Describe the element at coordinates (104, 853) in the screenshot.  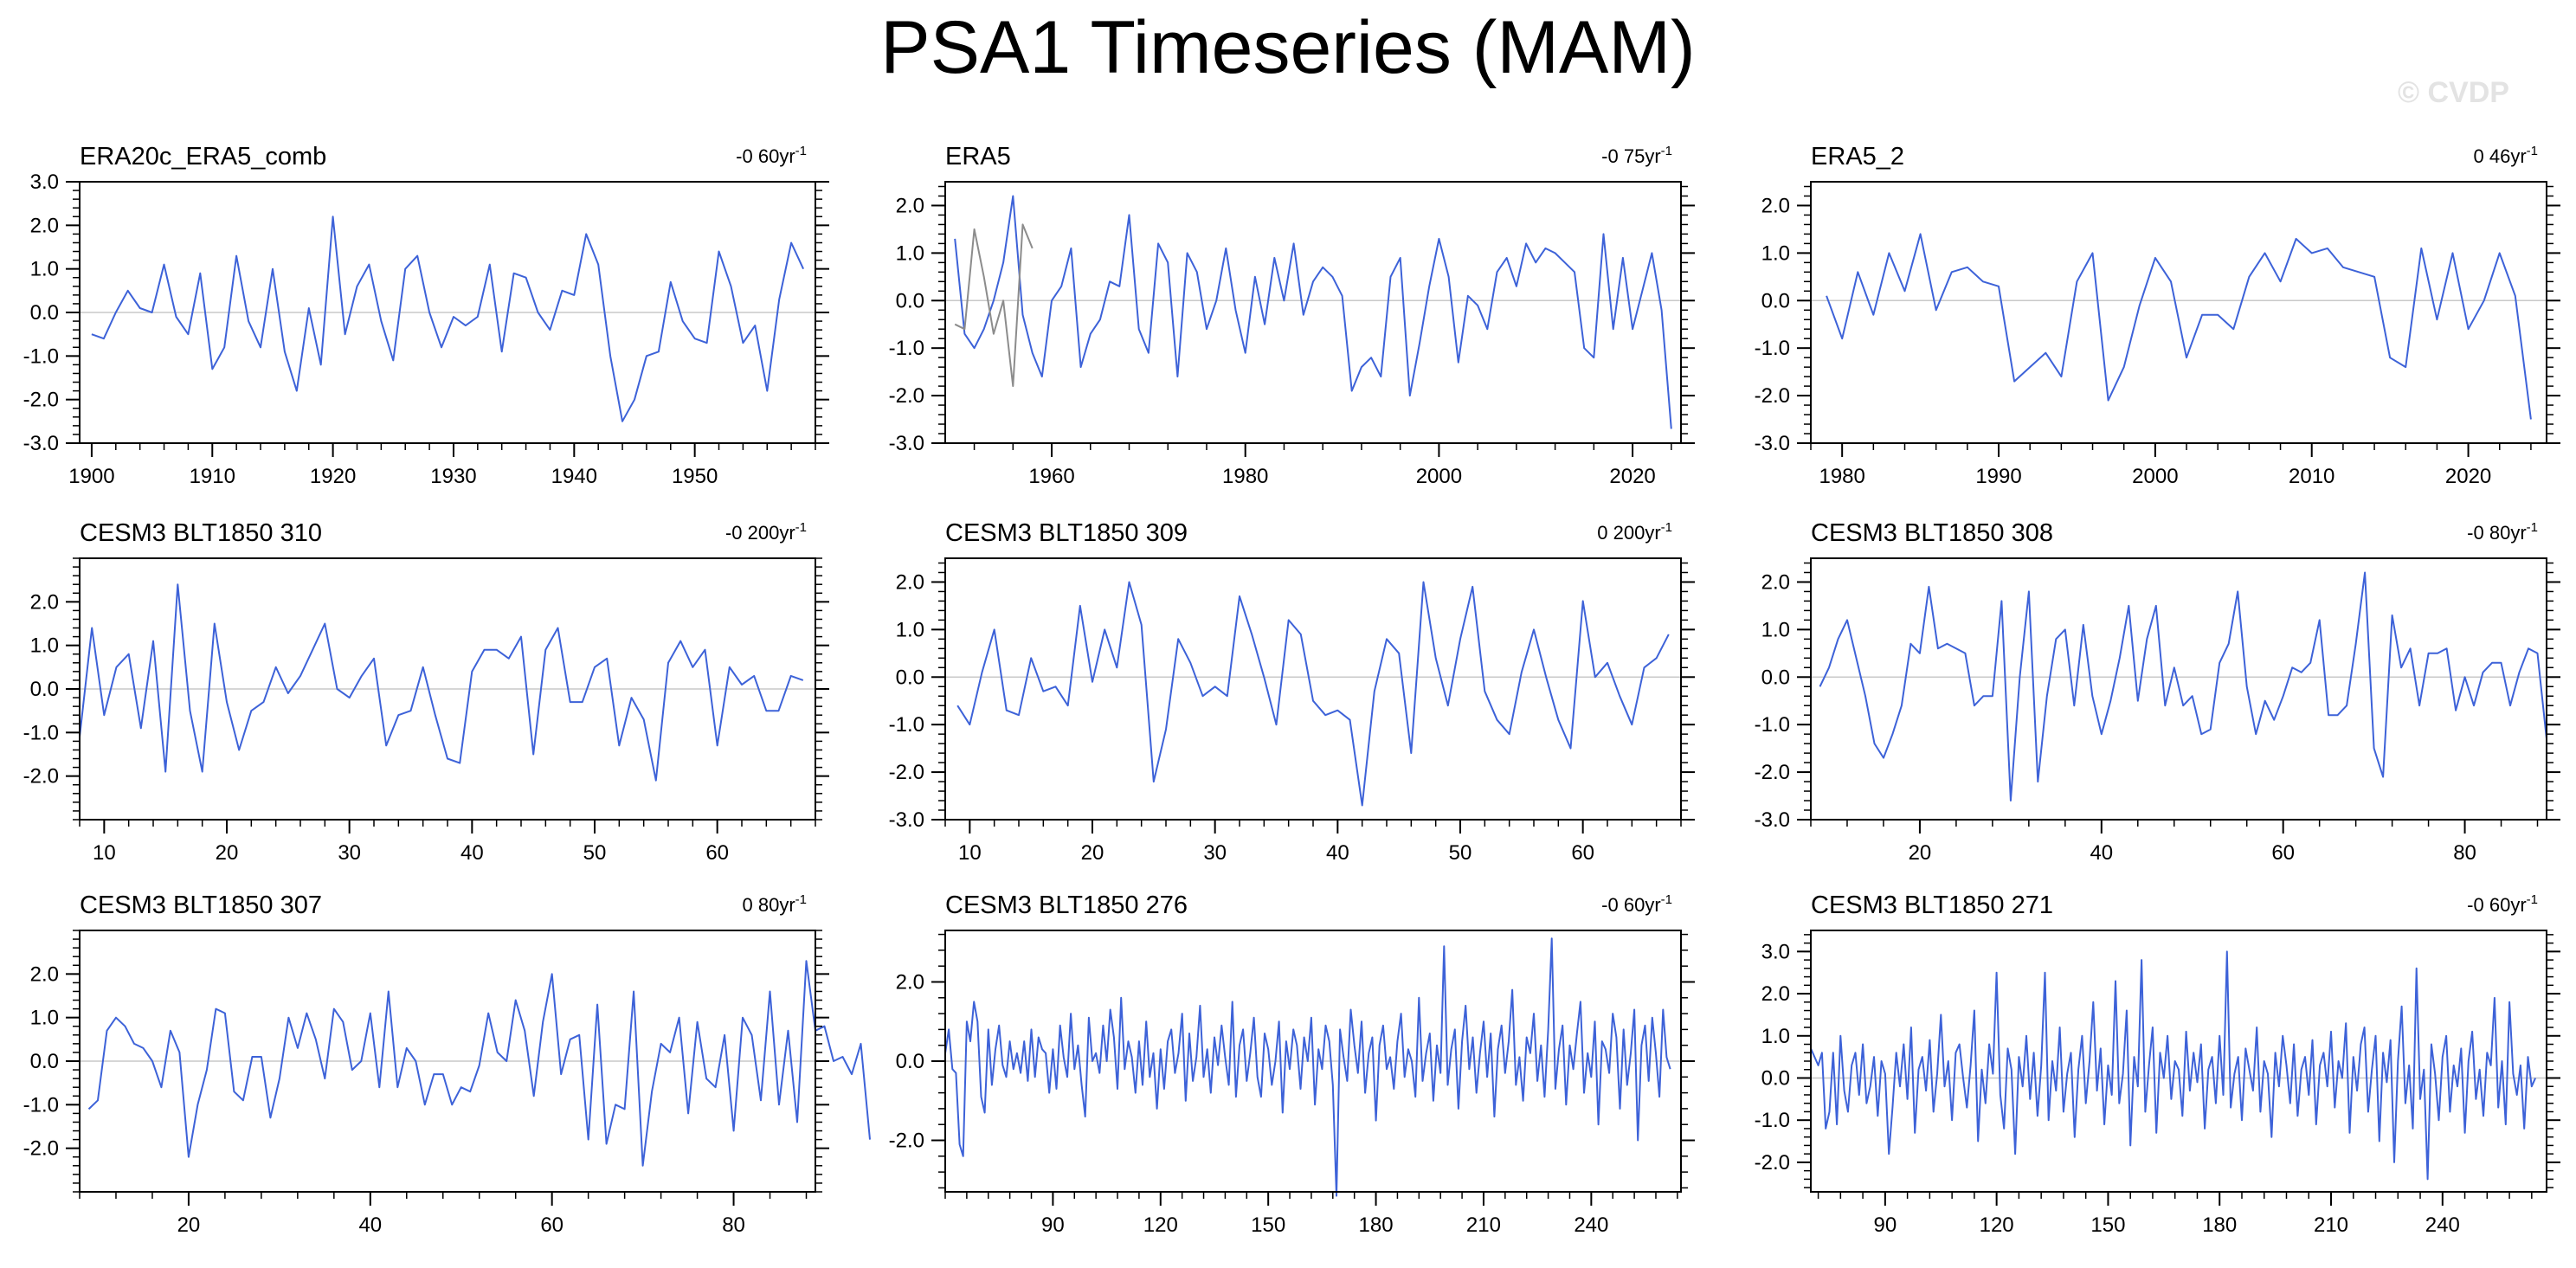
I see `x-tick-label: 10` at that location.